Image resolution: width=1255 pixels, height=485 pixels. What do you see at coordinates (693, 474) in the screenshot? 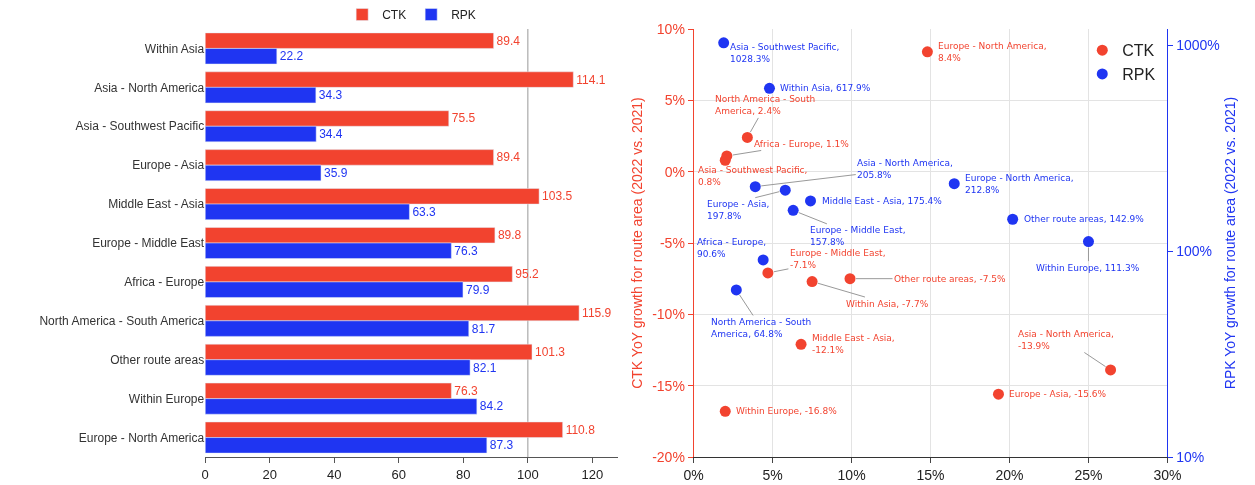
I see `x-tick-label: 0%` at bounding box center [693, 474].